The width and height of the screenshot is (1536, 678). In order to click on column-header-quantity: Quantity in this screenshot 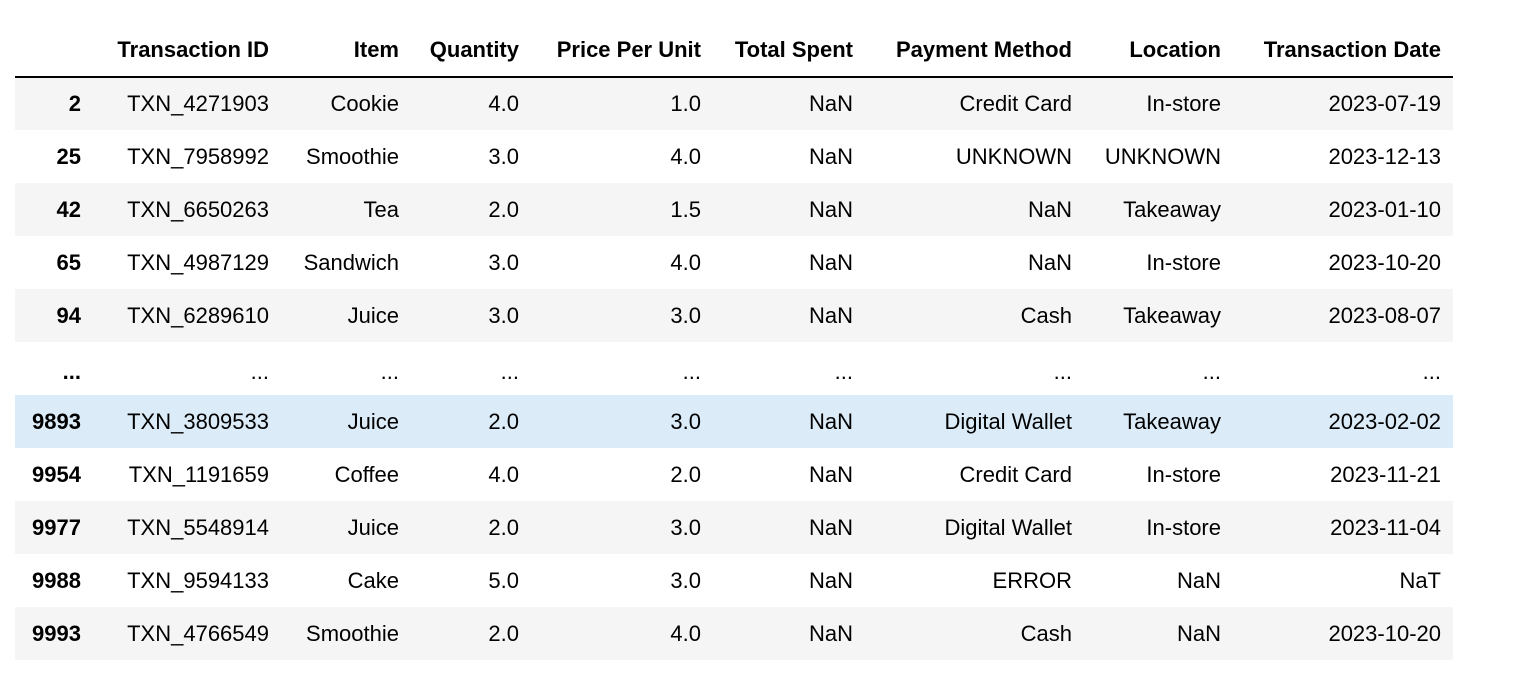, I will do `click(471, 51)`.